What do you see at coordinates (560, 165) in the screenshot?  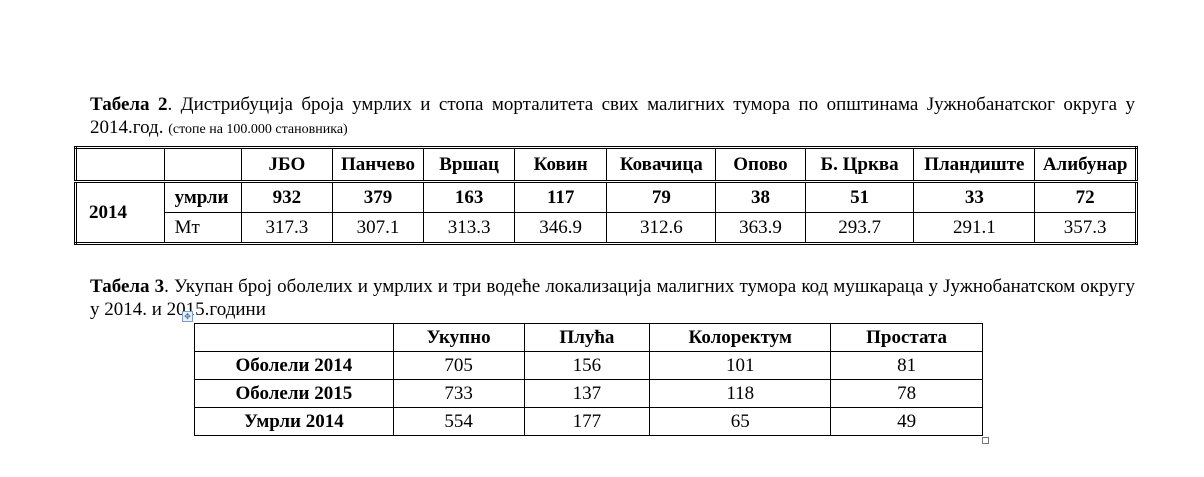 I see `table2-col-header: Ковин` at bounding box center [560, 165].